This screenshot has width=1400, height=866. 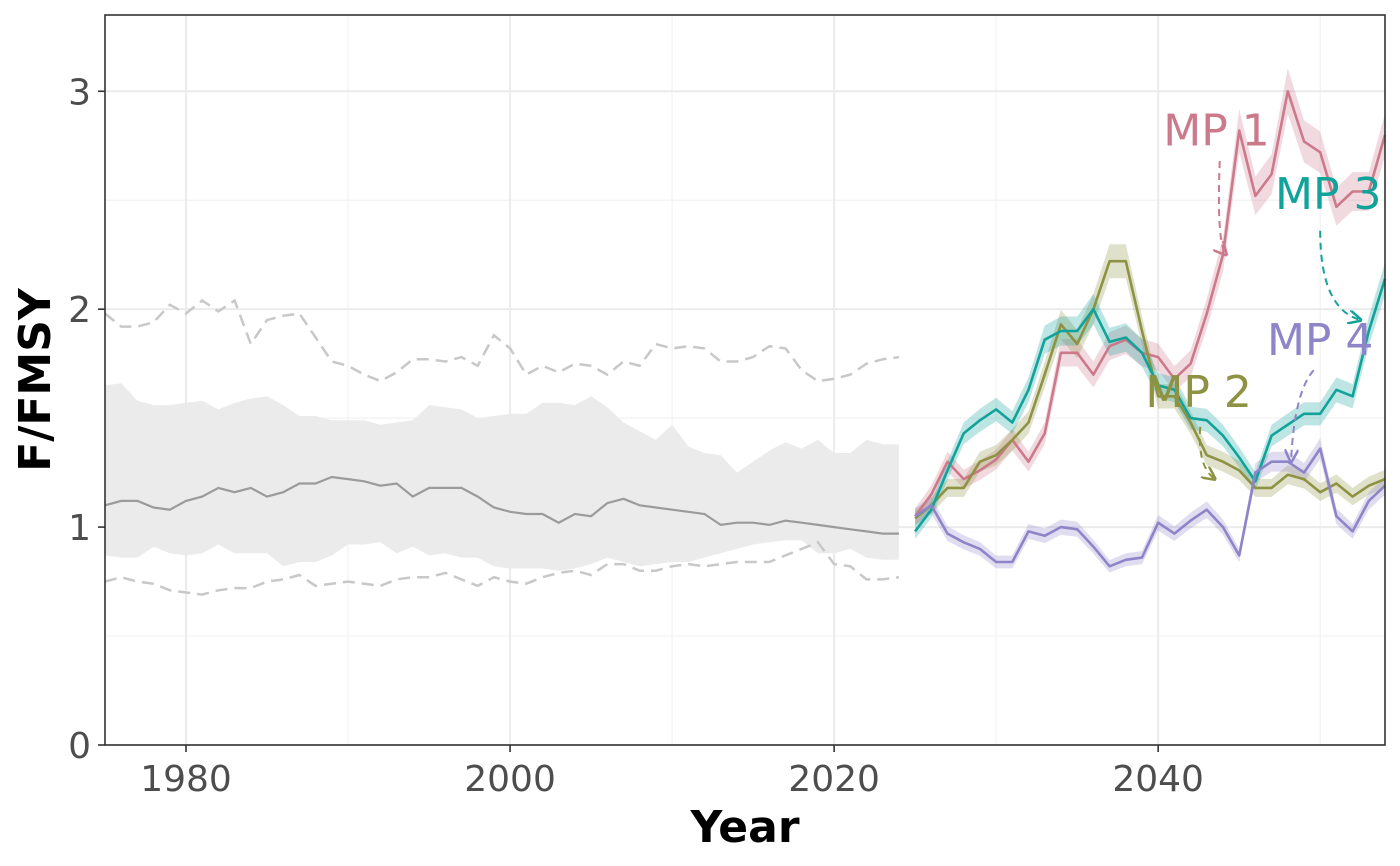 What do you see at coordinates (1263, 292) in the screenshot?
I see `annotation-layer: MP 1 MP 2 MP 3 MP 4` at bounding box center [1263, 292].